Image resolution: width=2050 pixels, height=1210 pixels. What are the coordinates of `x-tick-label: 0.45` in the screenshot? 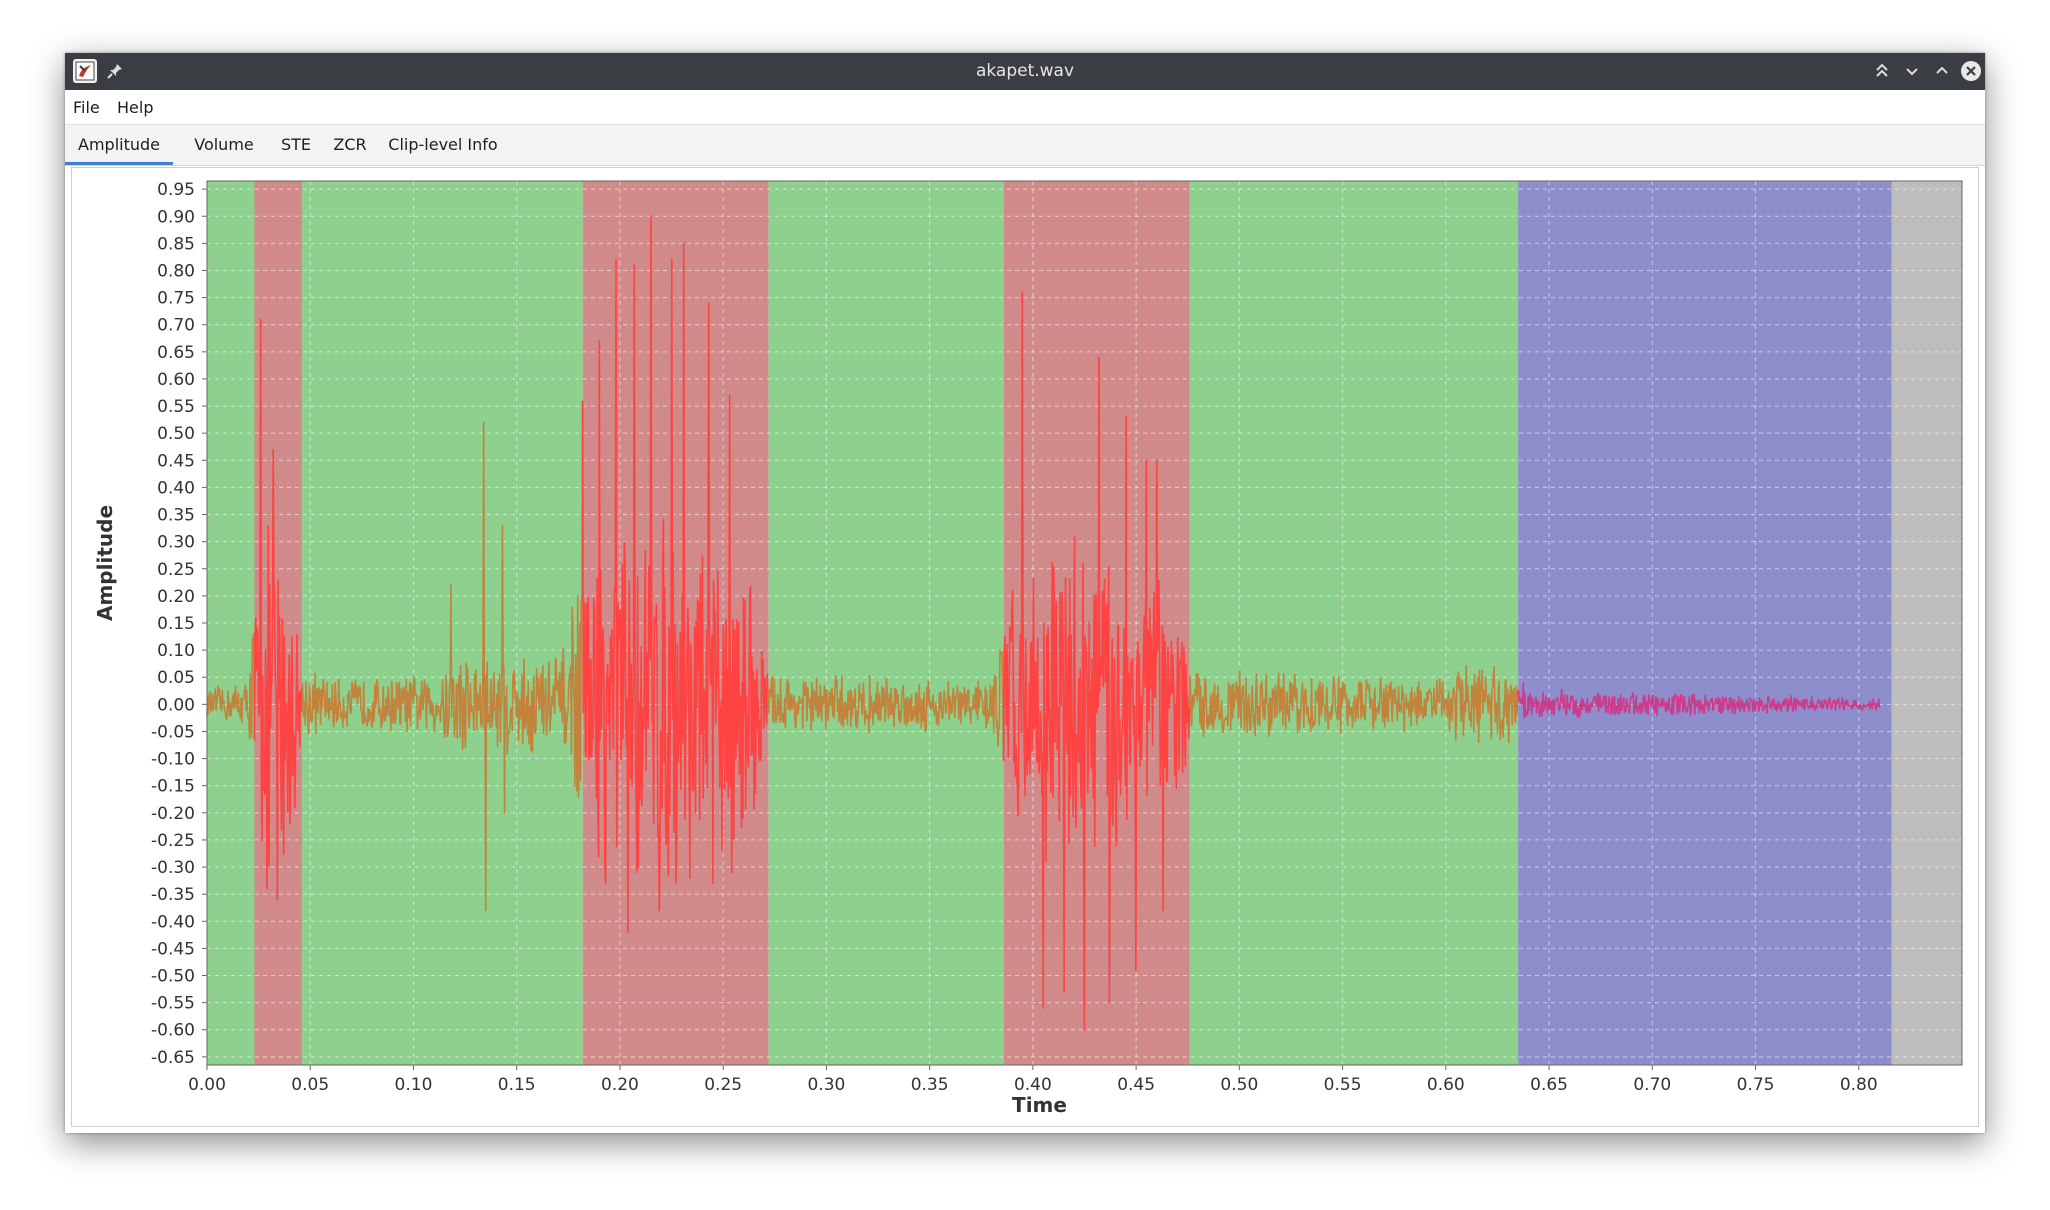 It's located at (1136, 1085).